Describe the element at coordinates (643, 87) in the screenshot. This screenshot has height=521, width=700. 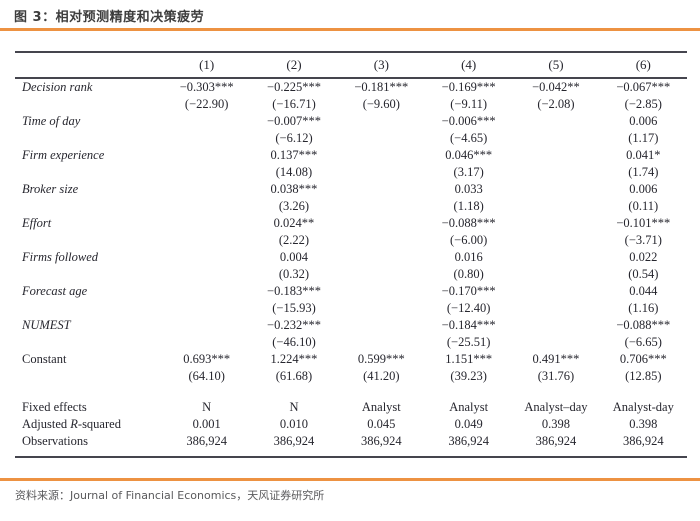
I see `coefficient-value: −0.067***` at that location.